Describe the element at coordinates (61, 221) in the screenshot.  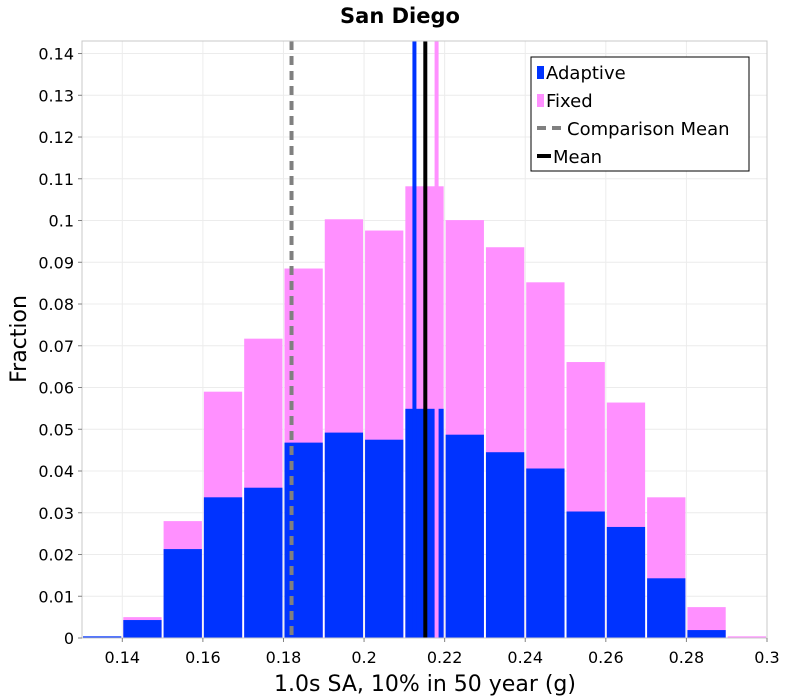
I see `y-tick-label: 0.1` at that location.